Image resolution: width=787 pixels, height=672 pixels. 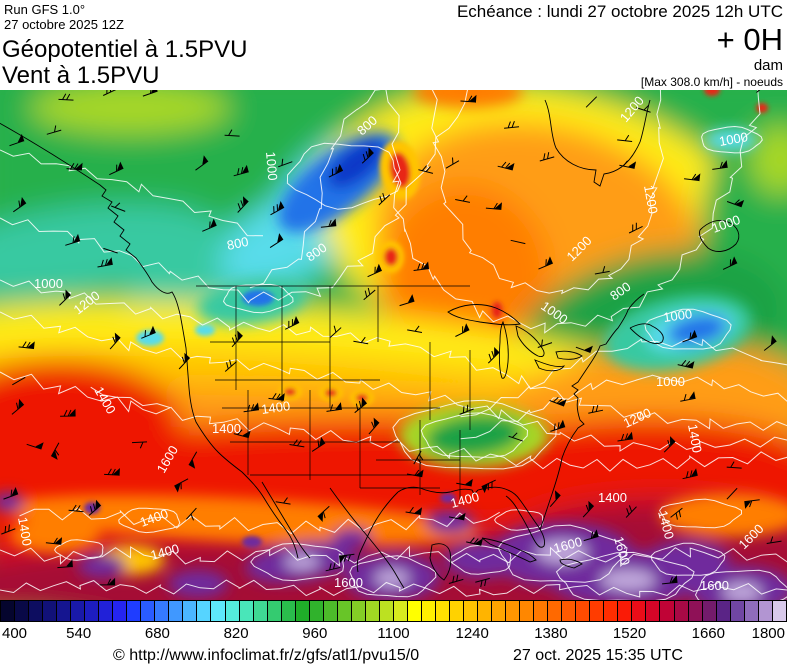 I want to click on colorbar-tick-label: 1100, so click(x=393, y=633).